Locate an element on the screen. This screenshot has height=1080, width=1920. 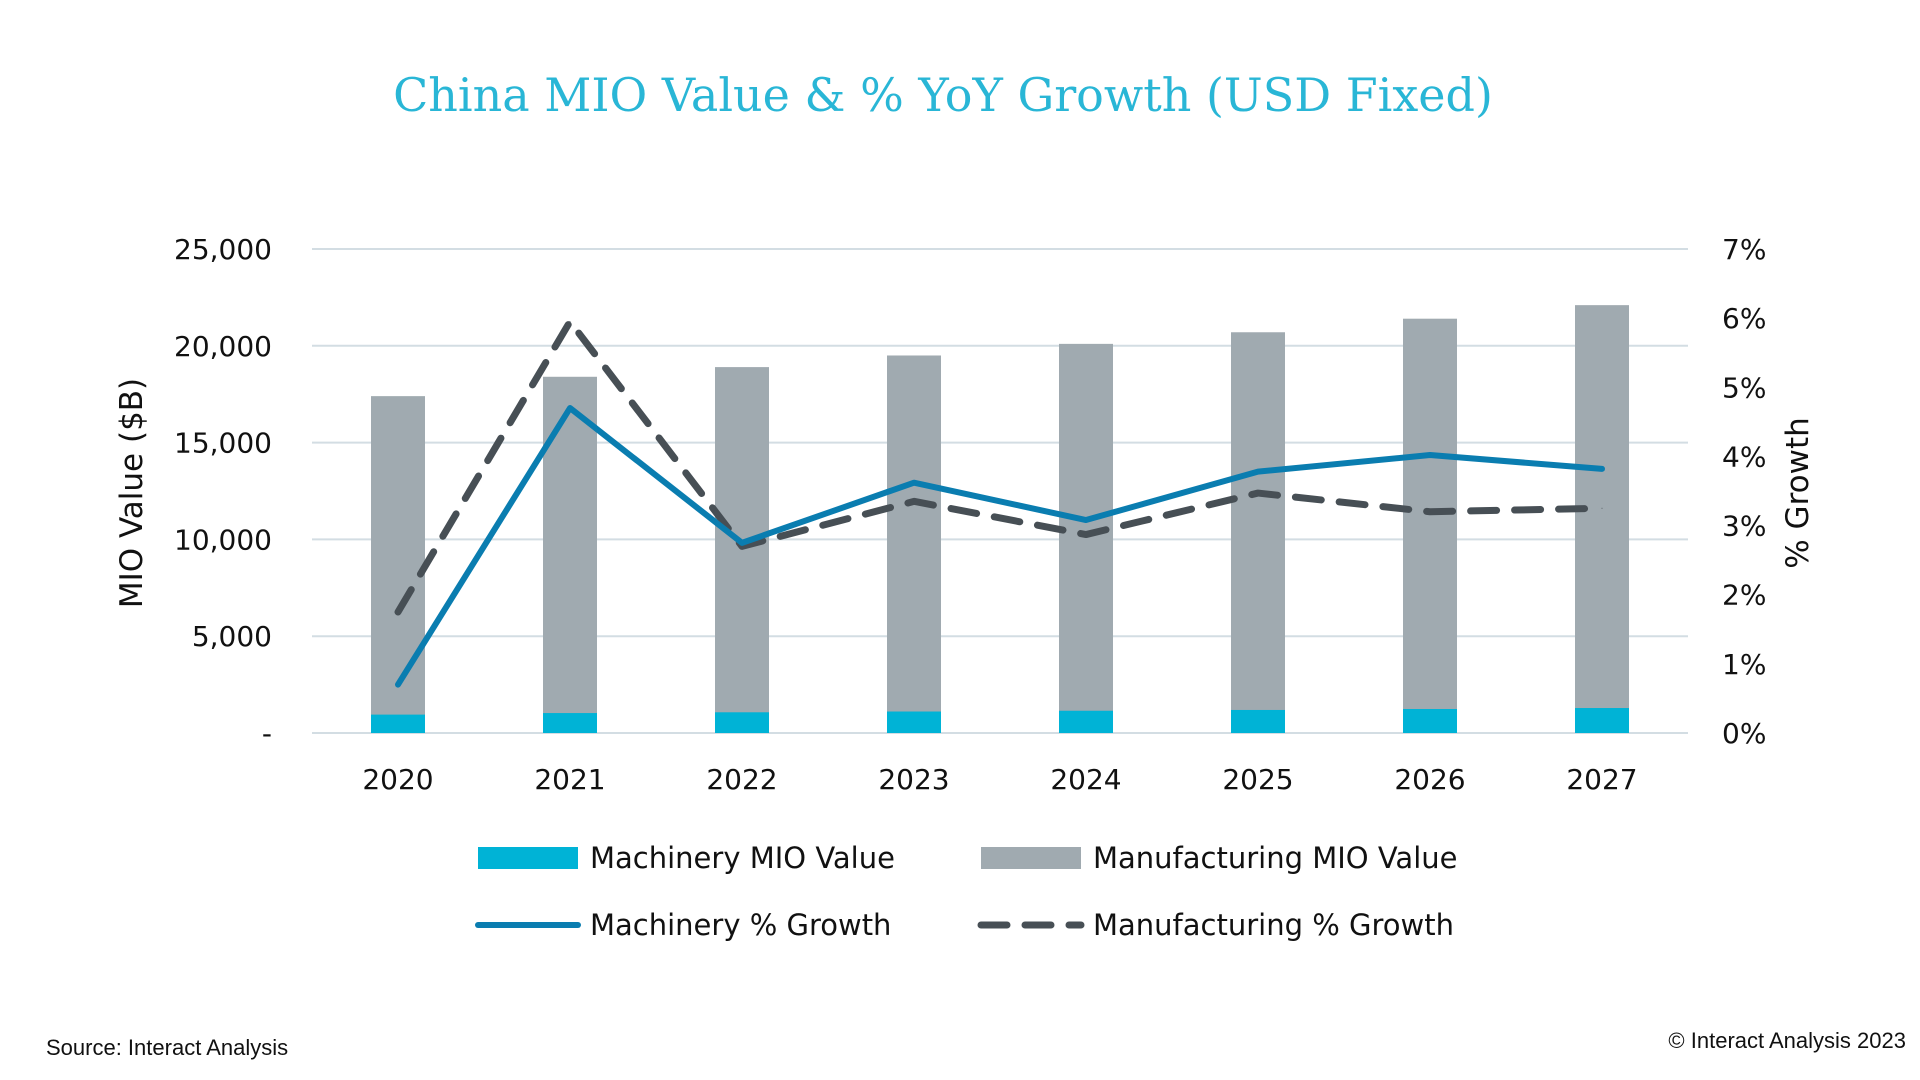
copyright-note: © Interact Analysis 2023 is located at coordinates (1787, 1040).